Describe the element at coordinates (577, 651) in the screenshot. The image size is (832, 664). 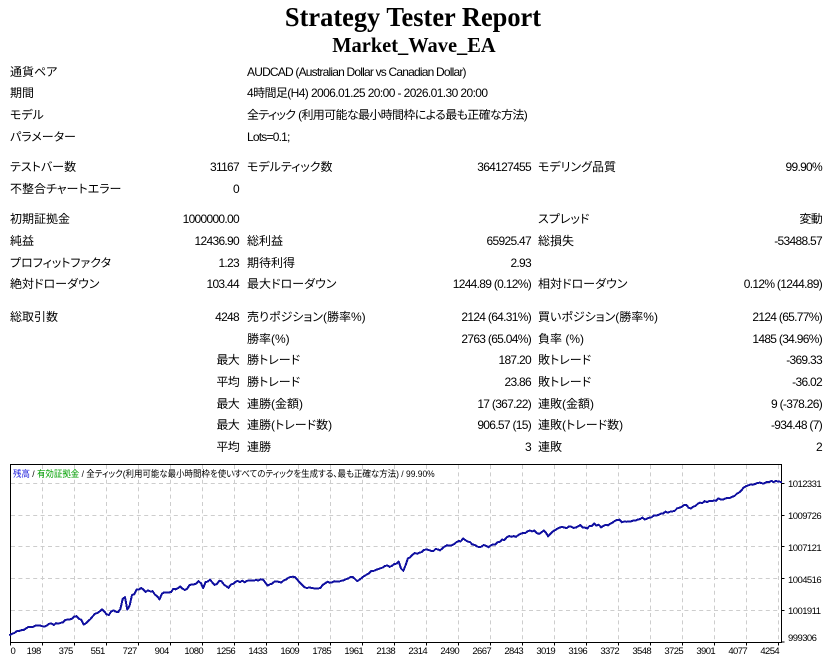
I see `svg-text: 3196` at that location.